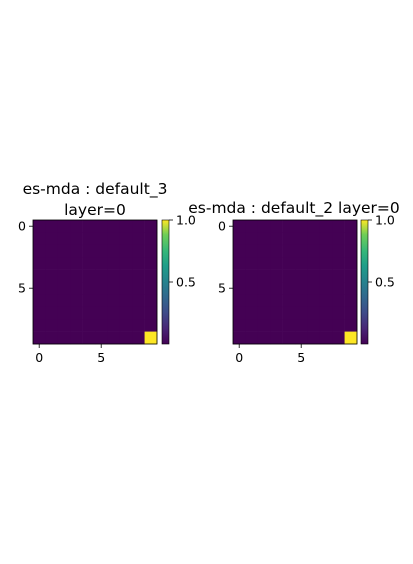 The height and width of the screenshot is (564, 413). Describe the element at coordinates (107, 272) in the screenshot. I see `heatmap-panel-1: es-mda : default_3 layer=0 0 5 0 5 1.0 0.5` at that location.